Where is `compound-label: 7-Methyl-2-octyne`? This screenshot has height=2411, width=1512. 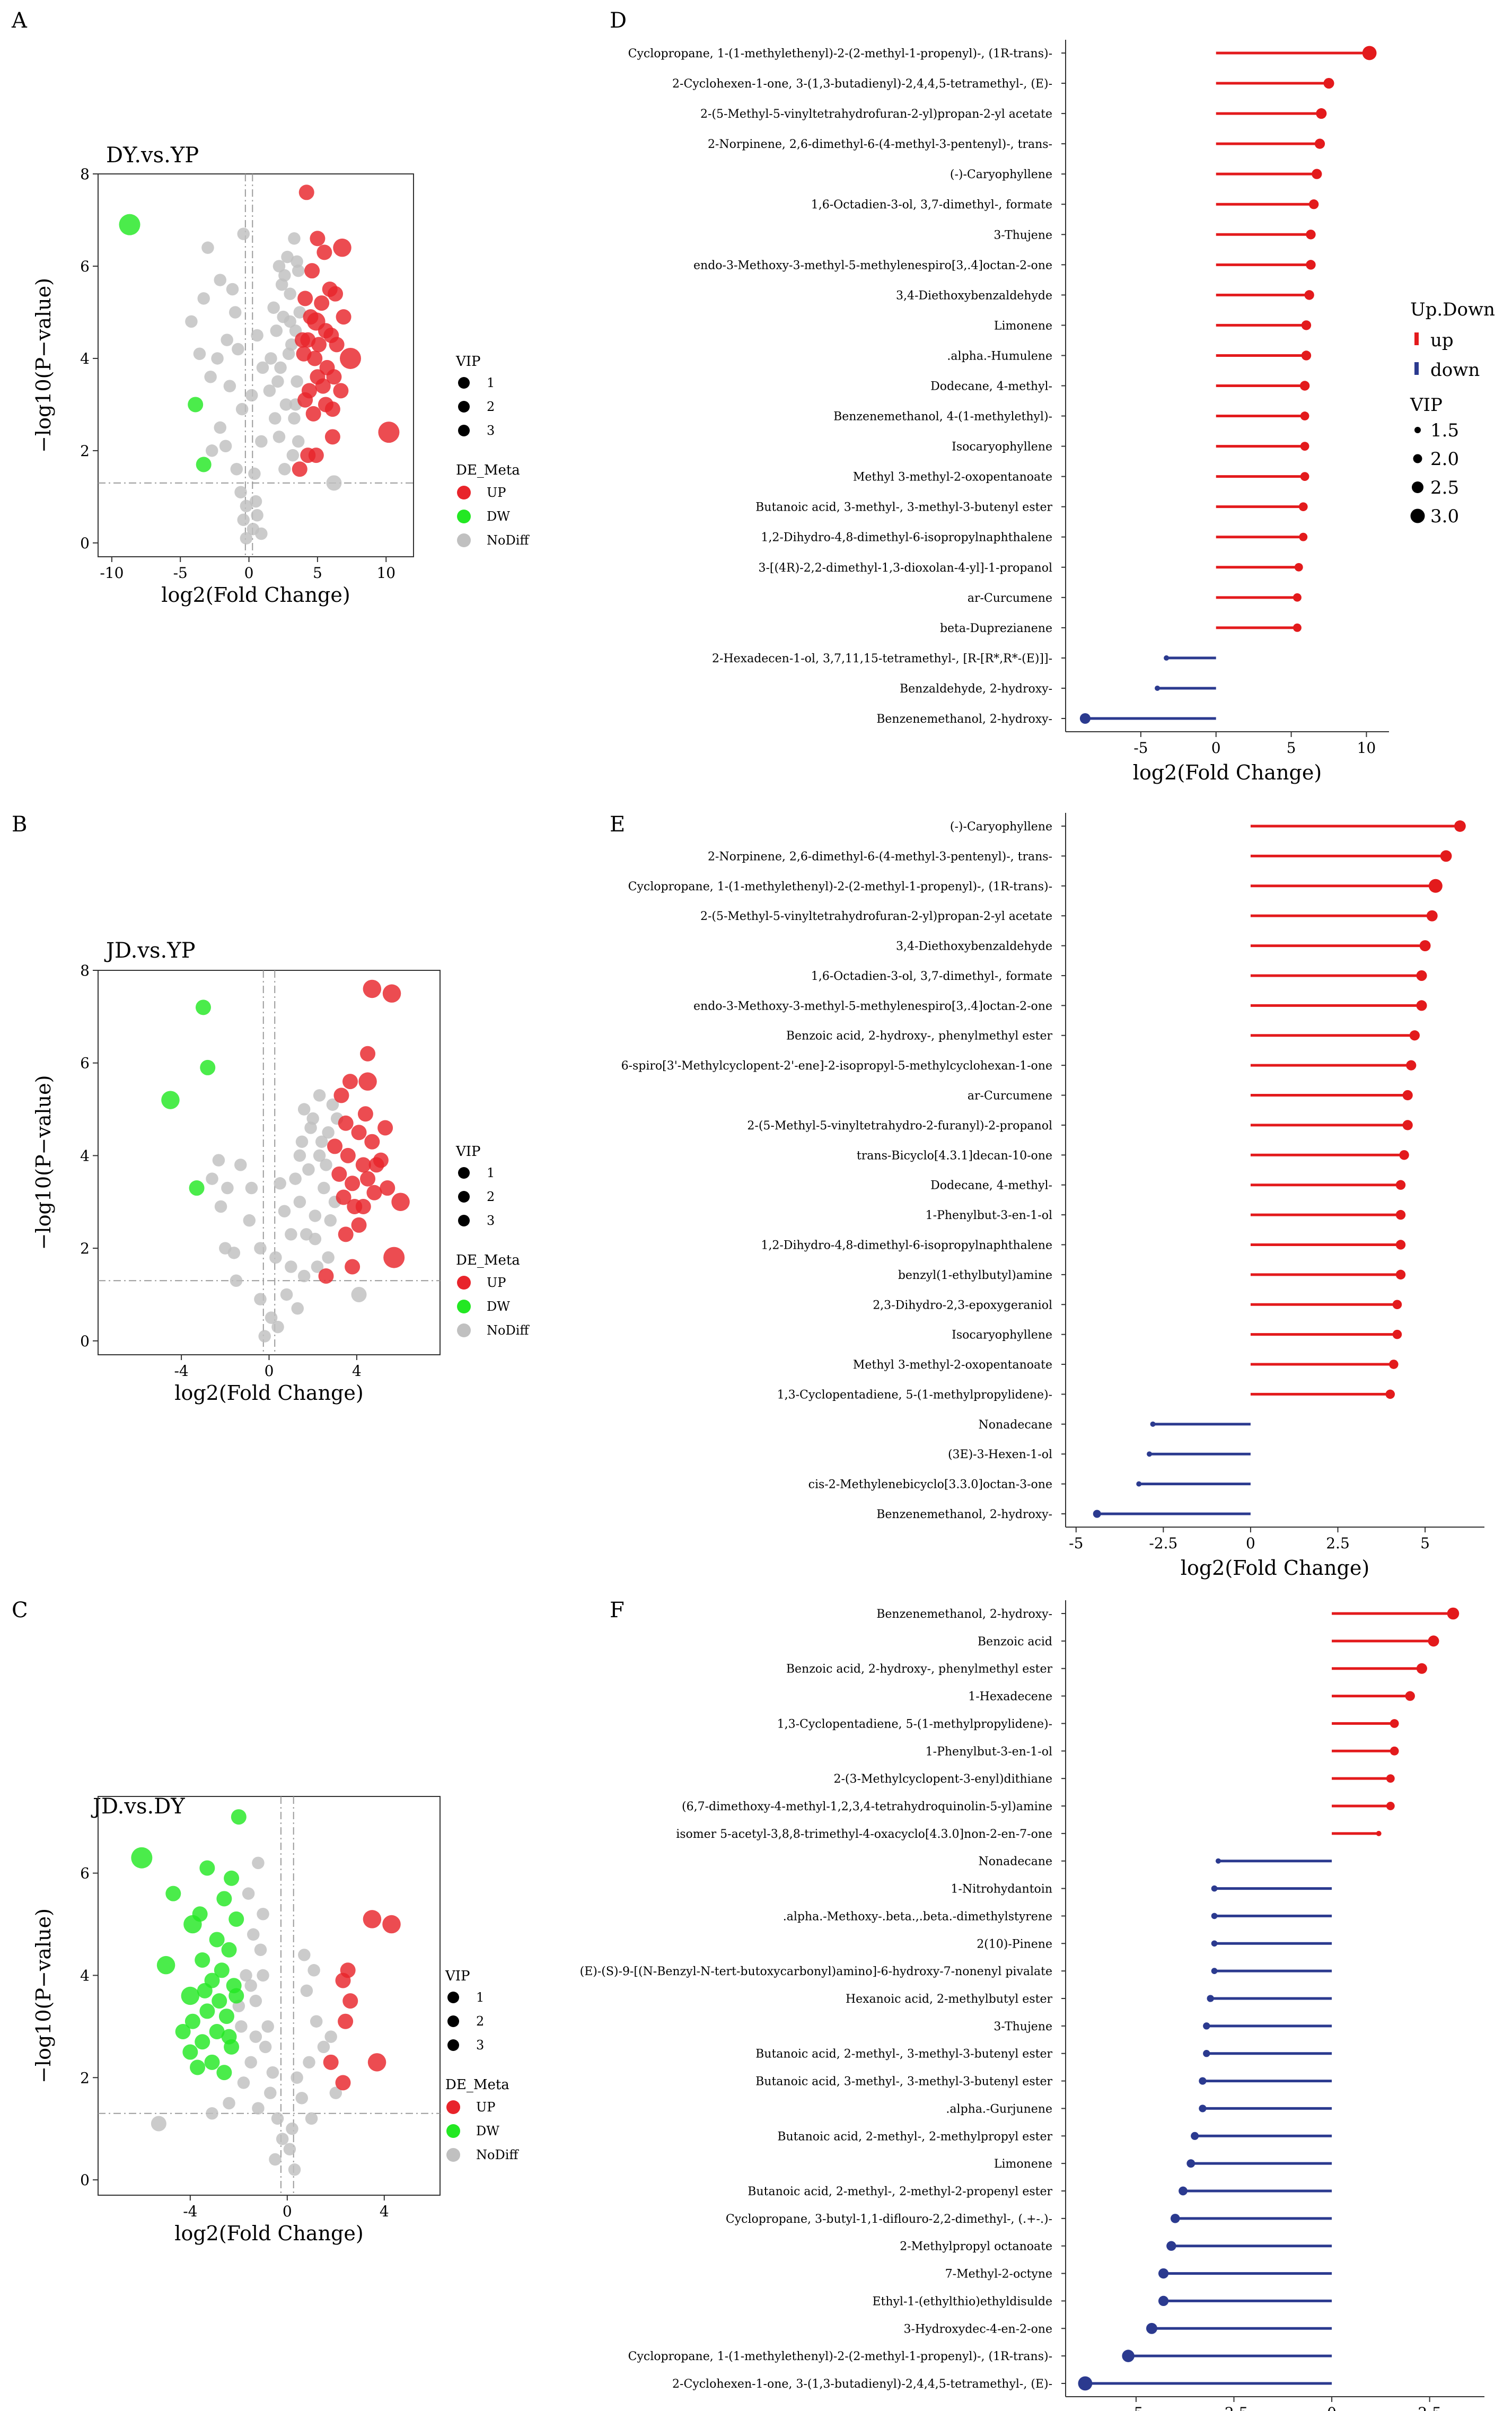 compound-label: 7-Methyl-2-octyne is located at coordinates (999, 2275).